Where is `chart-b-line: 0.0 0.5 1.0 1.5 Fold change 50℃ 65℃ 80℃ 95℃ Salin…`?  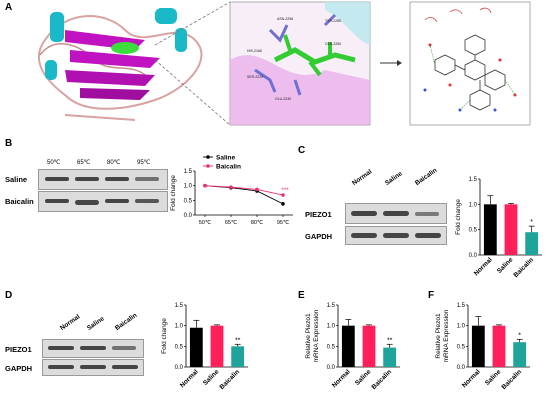
chart-b-line: 0.0 0.5 1.0 1.5 Fold change 50℃ 65℃ 80℃ 95℃ Salin… is located at coordinates (231, 190).